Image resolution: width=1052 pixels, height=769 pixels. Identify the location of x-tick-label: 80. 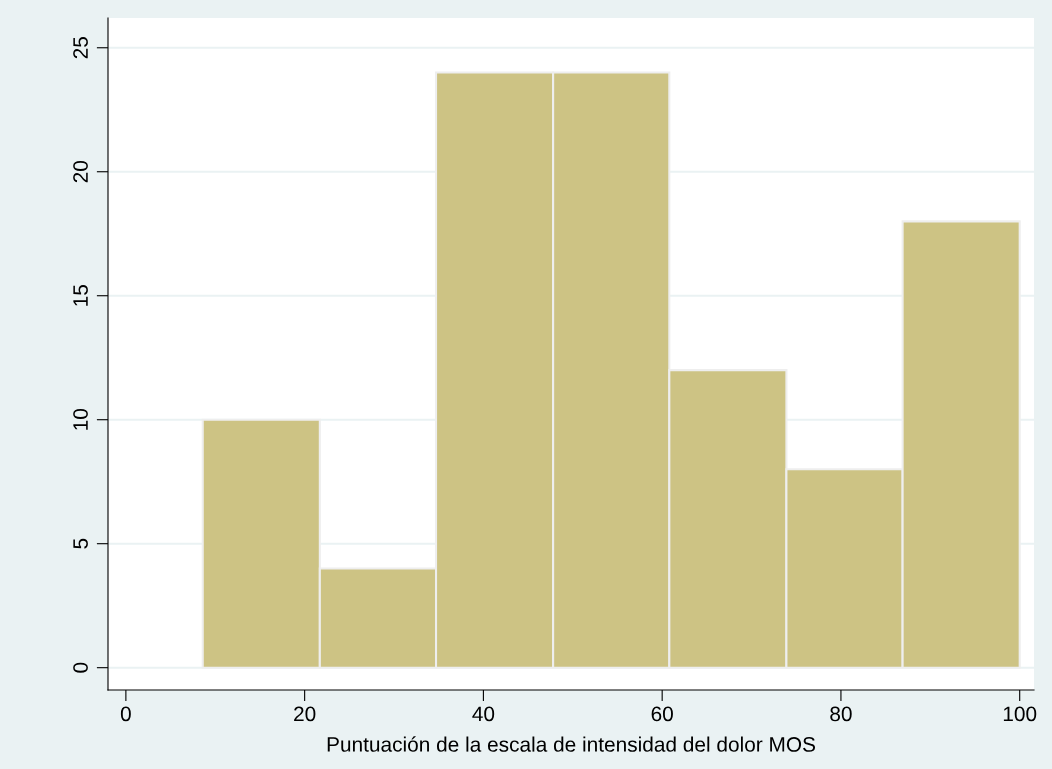
(841, 714).